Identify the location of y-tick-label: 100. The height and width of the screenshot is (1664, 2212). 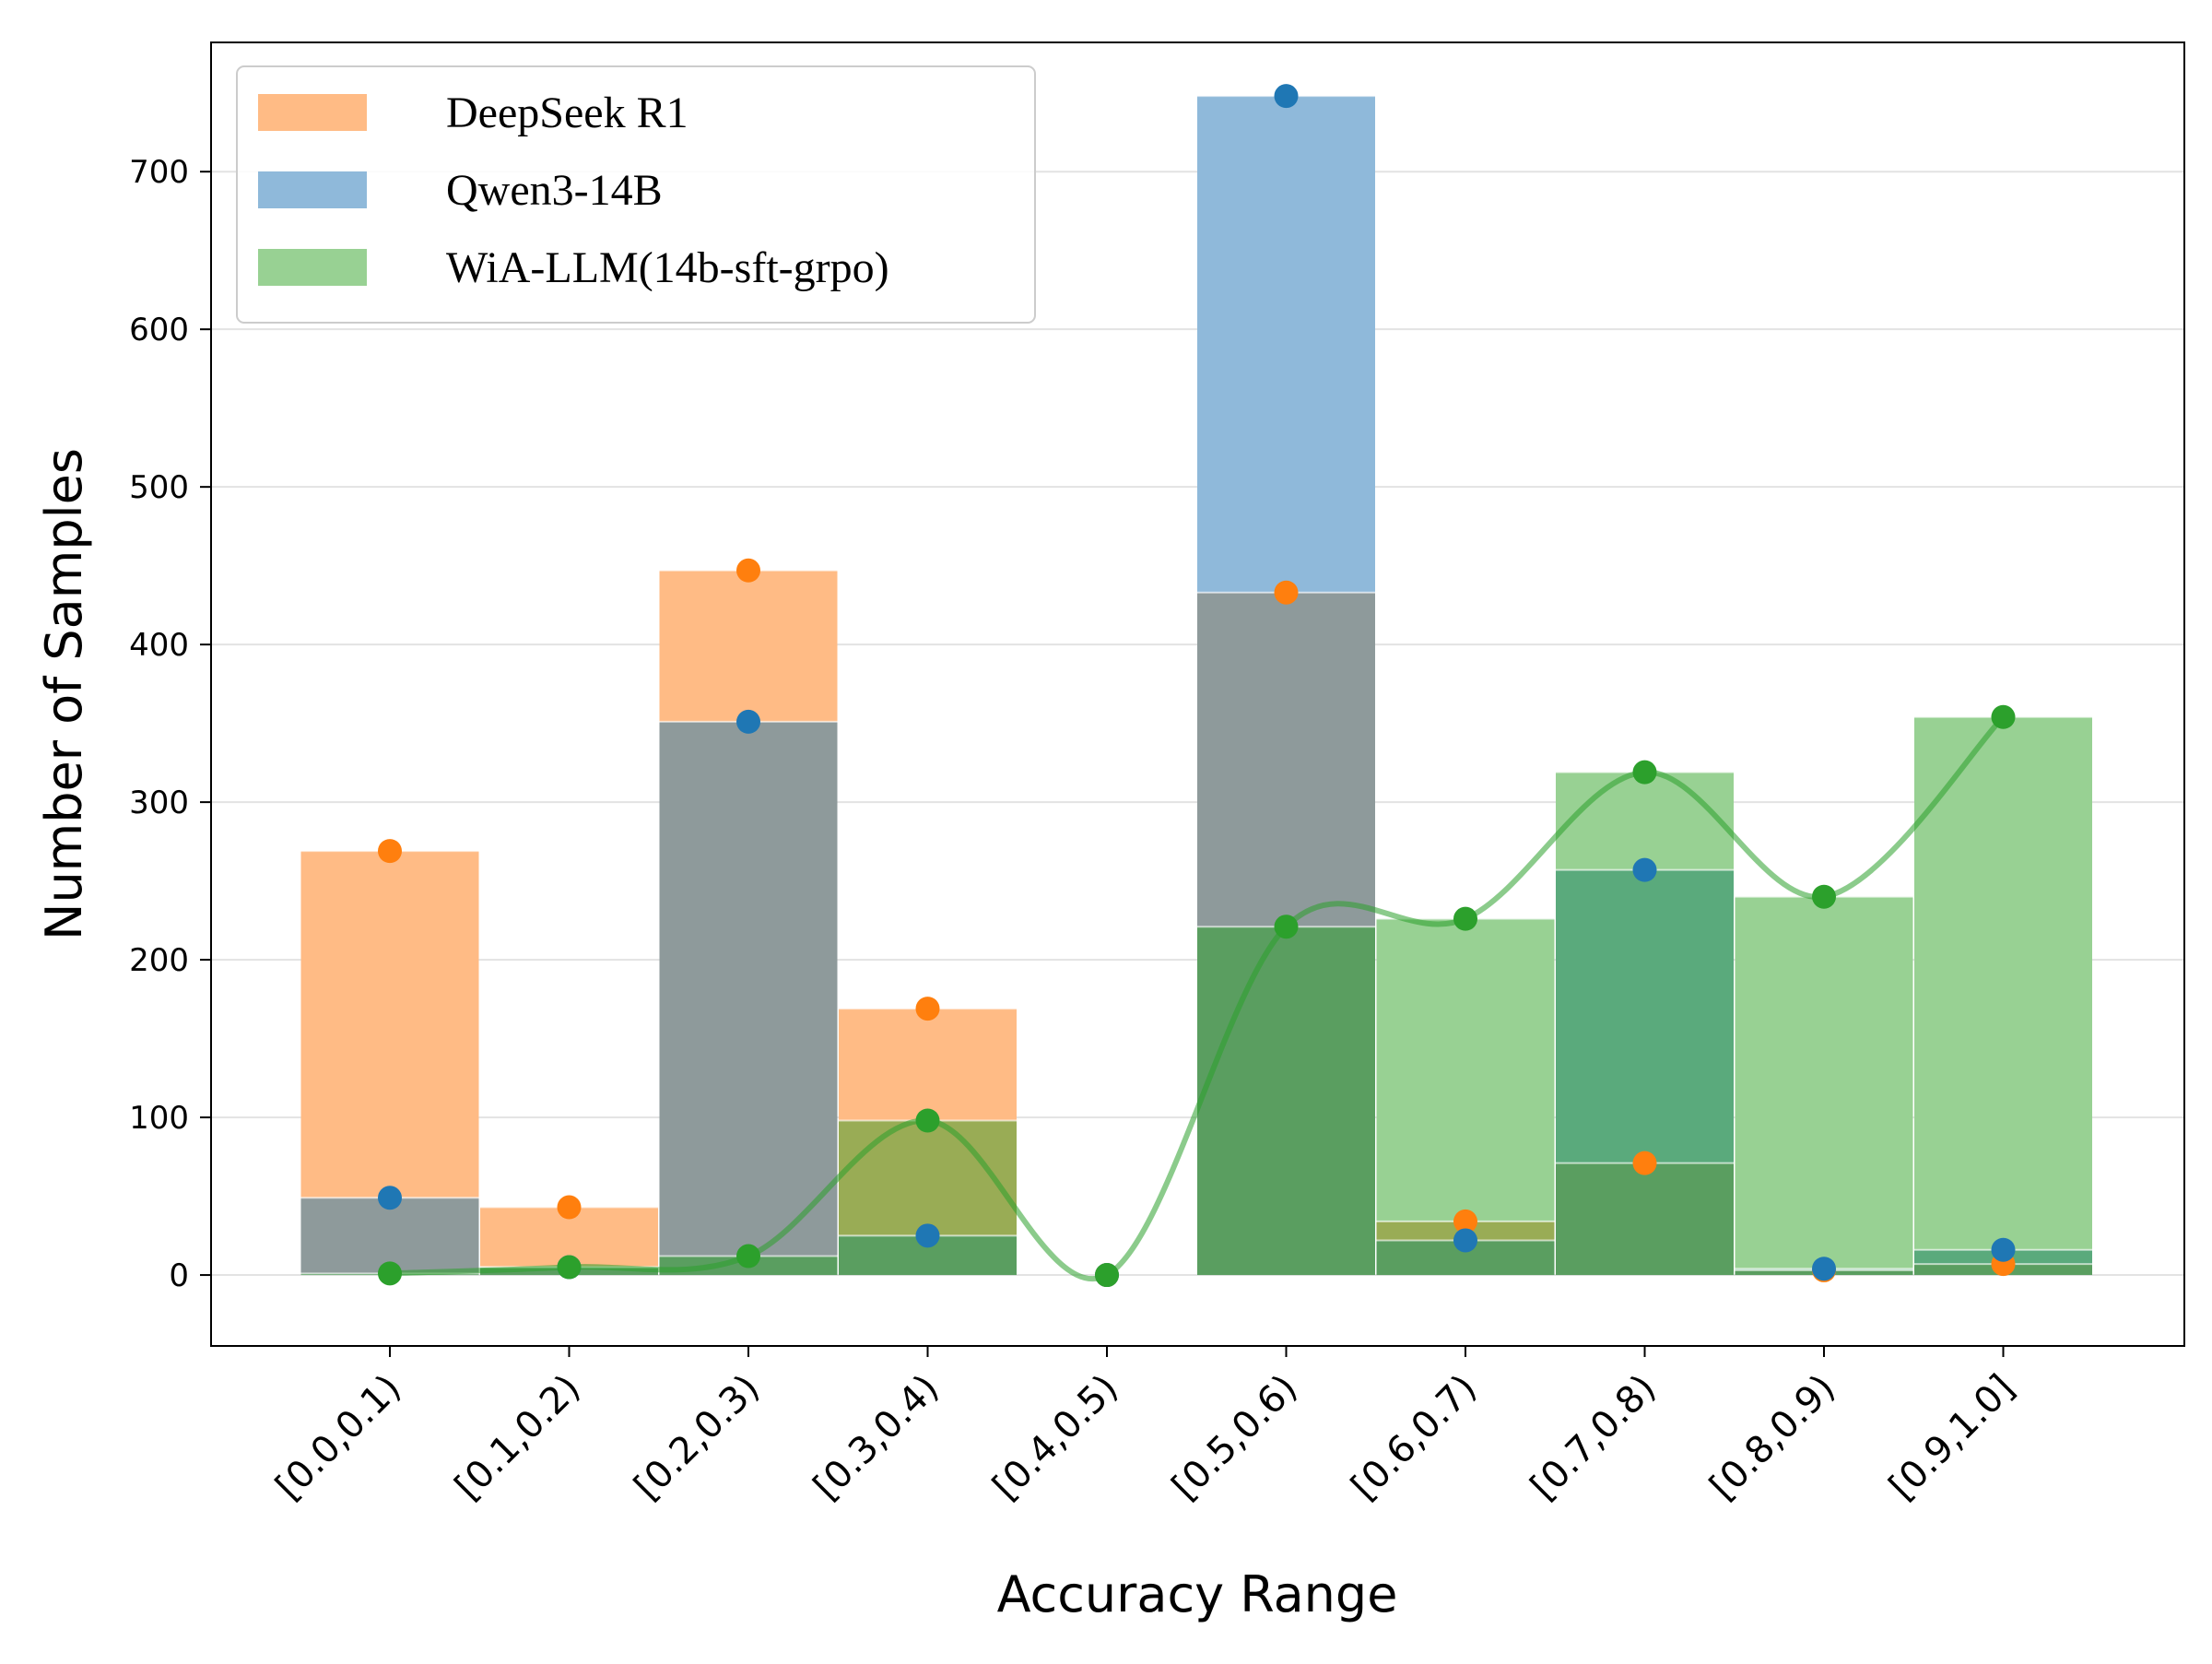
(159, 1118).